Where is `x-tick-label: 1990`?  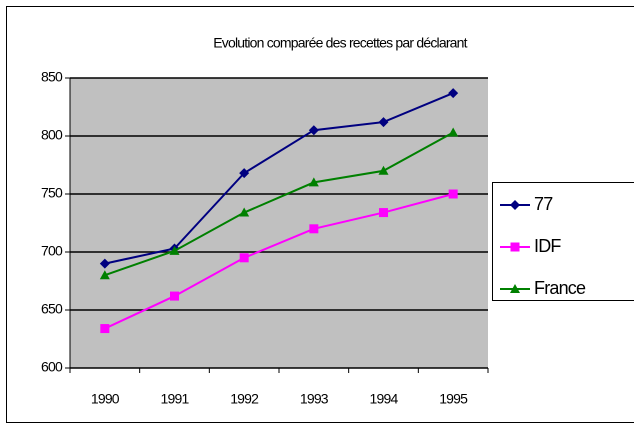
x-tick-label: 1990 is located at coordinates (105, 399).